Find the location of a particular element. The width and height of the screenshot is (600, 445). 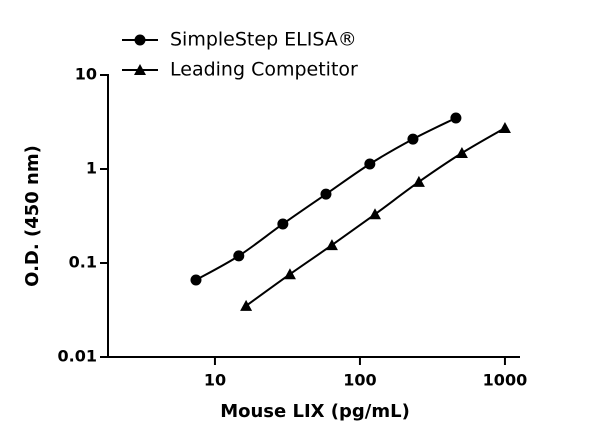

legend-label: SimpleStep ELISA® is located at coordinates (263, 40).